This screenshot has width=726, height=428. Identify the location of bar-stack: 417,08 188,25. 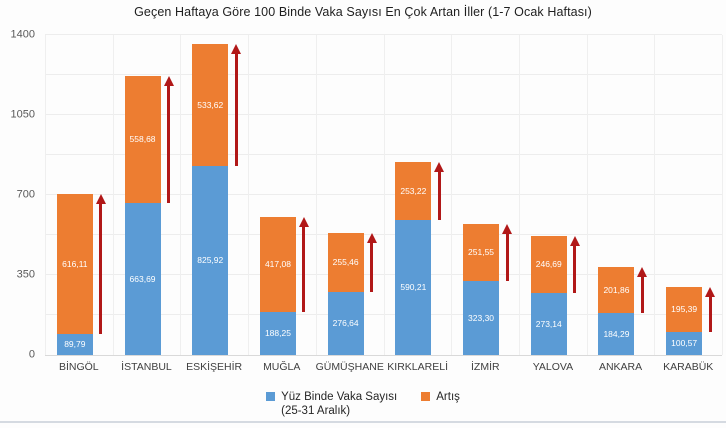
(277, 195).